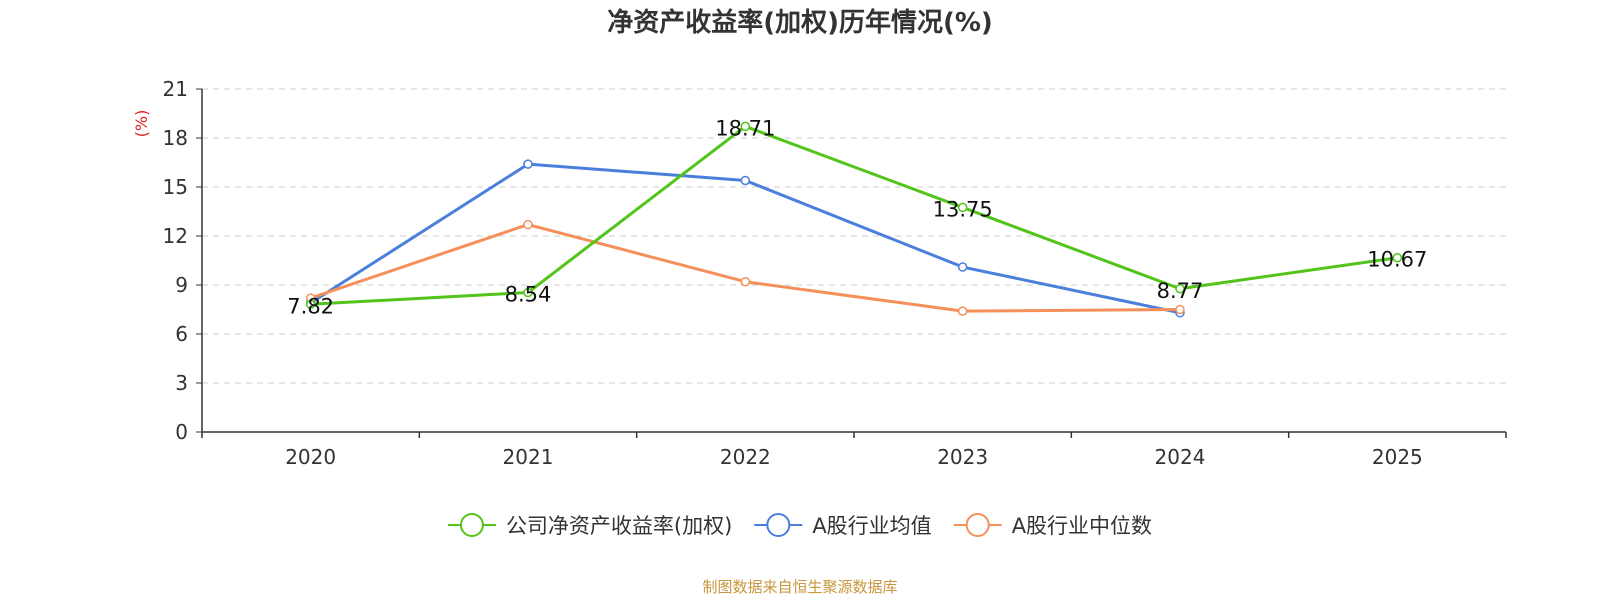 This screenshot has width=1600, height=600. I want to click on x-tick-label: 2025, so click(1397, 457).